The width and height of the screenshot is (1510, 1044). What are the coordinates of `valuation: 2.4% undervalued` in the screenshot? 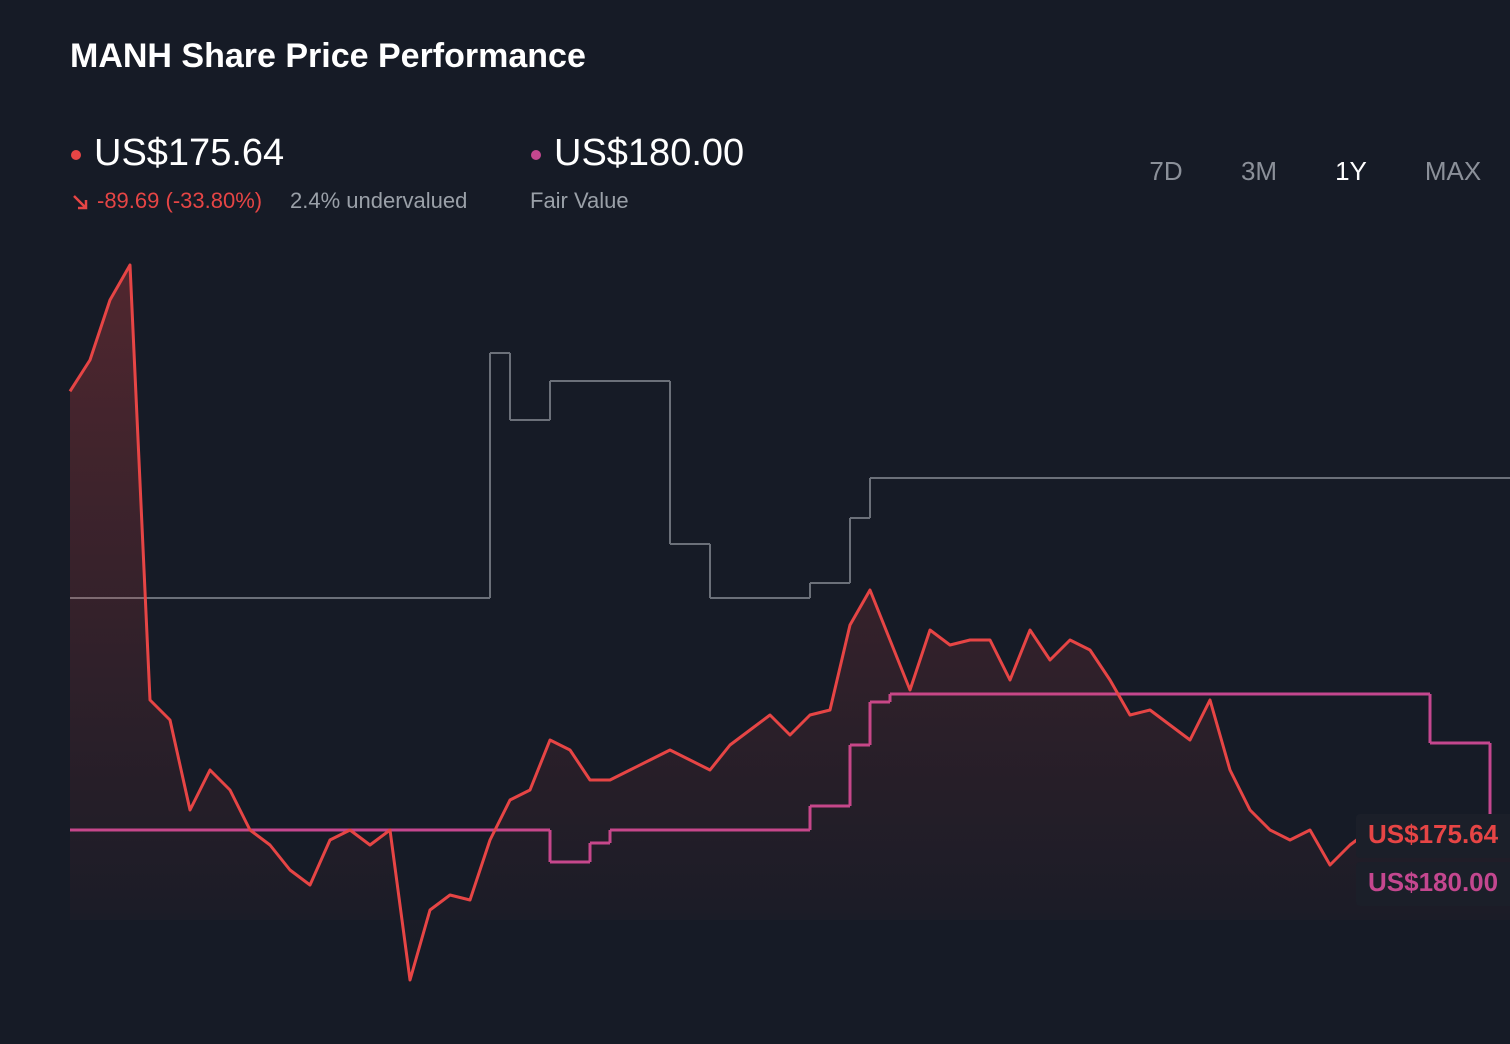 It's located at (378, 200).